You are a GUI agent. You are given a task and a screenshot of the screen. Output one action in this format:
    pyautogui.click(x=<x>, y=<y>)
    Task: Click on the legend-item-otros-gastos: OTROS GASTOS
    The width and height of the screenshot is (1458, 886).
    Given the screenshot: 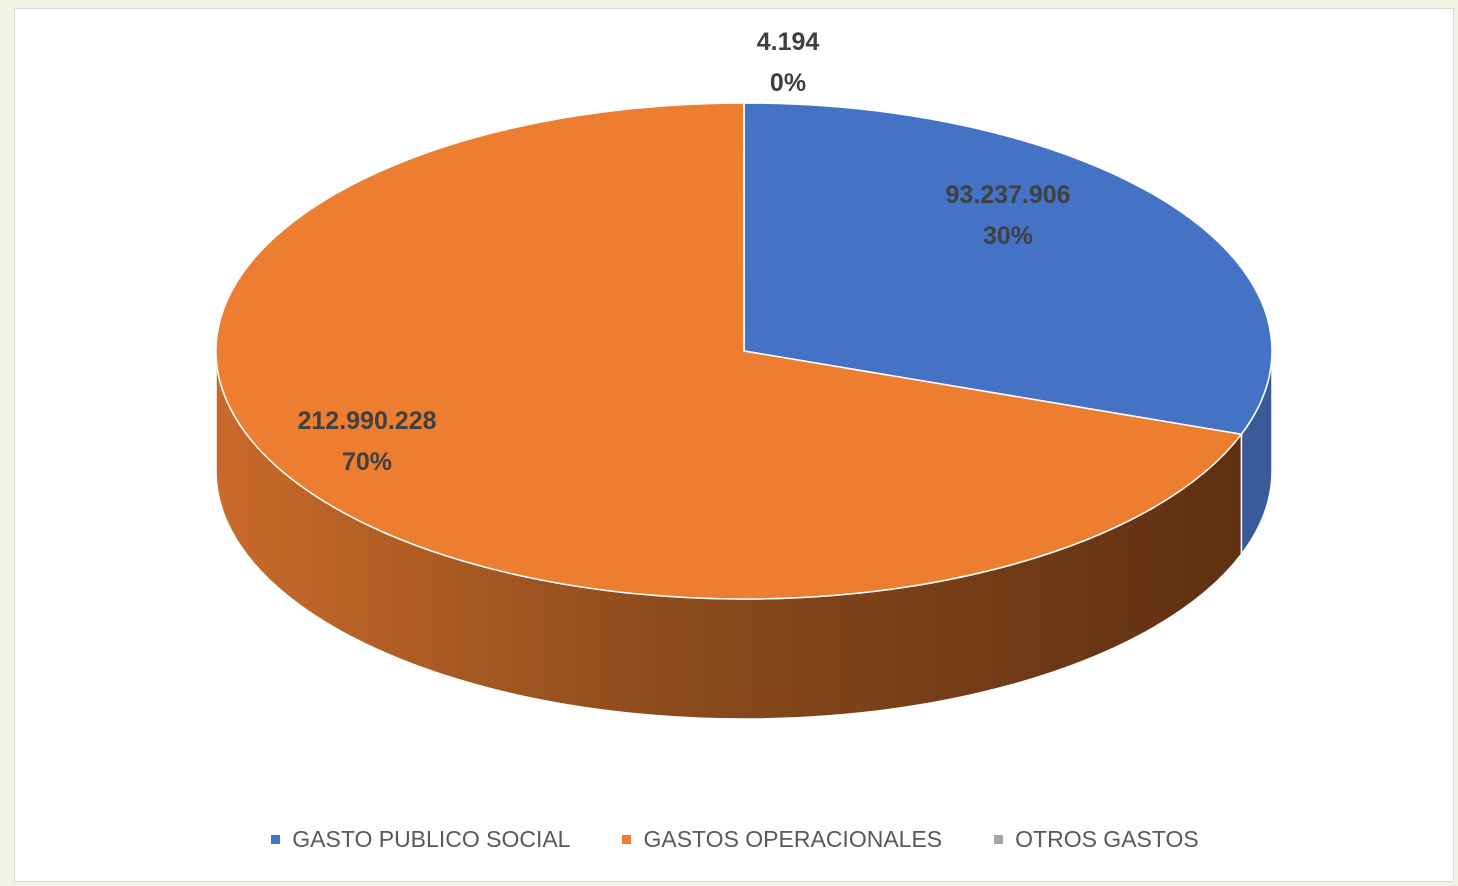 What is the action you would take?
    pyautogui.click(x=1096, y=839)
    